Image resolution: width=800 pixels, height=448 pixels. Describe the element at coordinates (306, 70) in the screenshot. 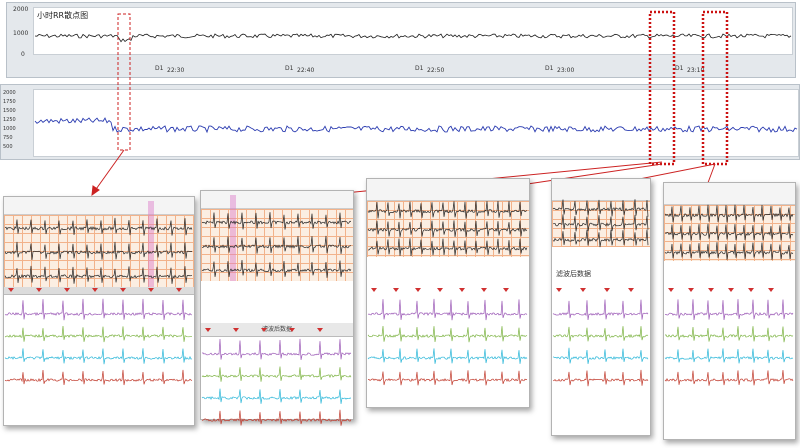

I see `time-clock-2: 22:40` at that location.